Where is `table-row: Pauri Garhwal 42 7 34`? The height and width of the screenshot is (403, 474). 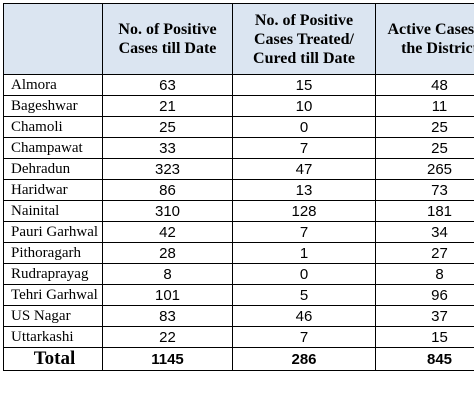 table-row: Pauri Garhwal 42 7 34 is located at coordinates (238, 232).